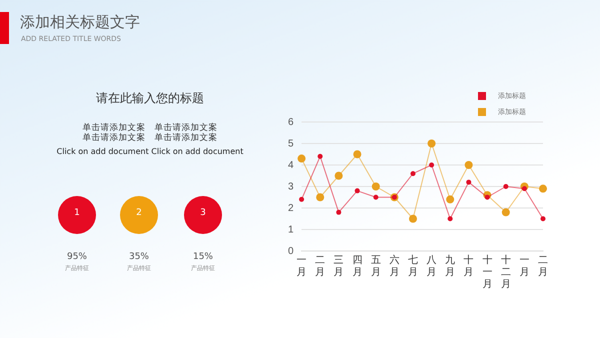 The image size is (600, 338). I want to click on x-tick-label: 九月, so click(450, 266).